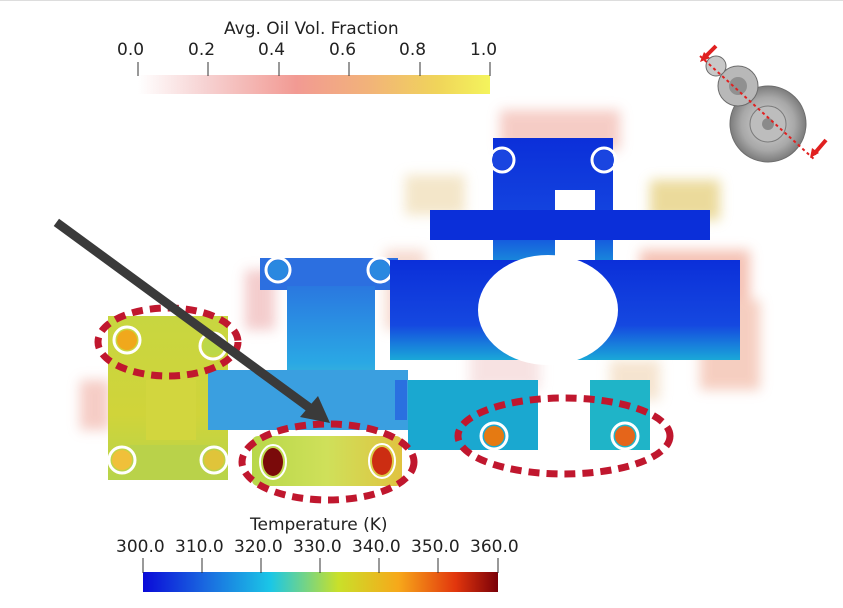 Image resolution: width=843 pixels, height=608 pixels. I want to click on highlight-ellipse-bottom, so click(328, 462).